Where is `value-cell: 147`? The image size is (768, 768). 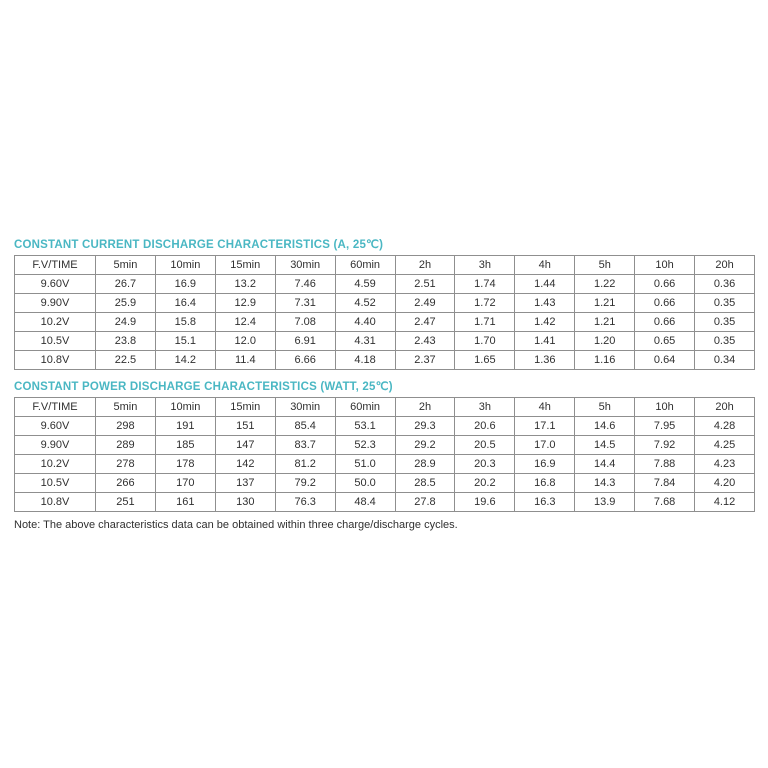
value-cell: 147 is located at coordinates (245, 445).